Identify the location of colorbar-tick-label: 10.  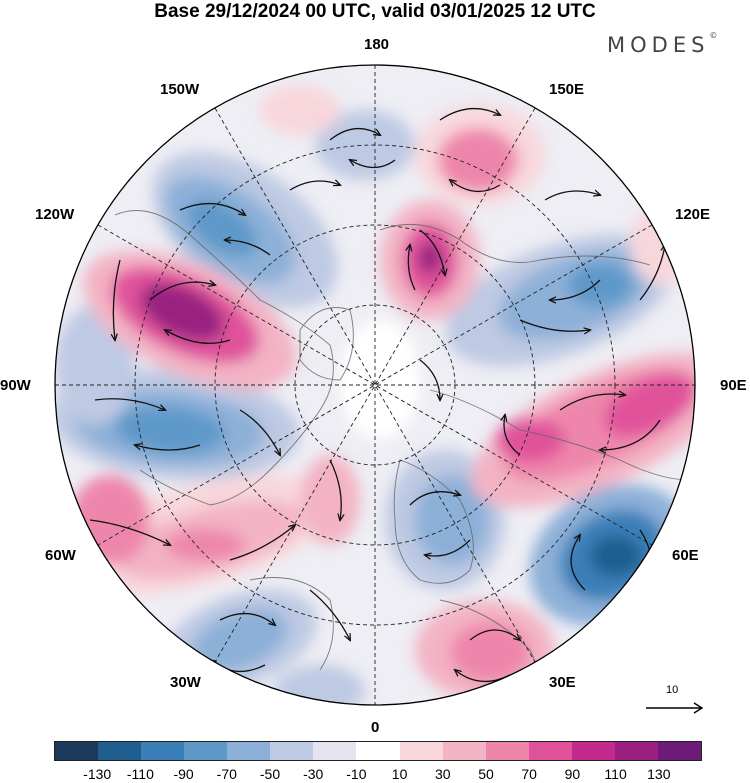
(399, 774).